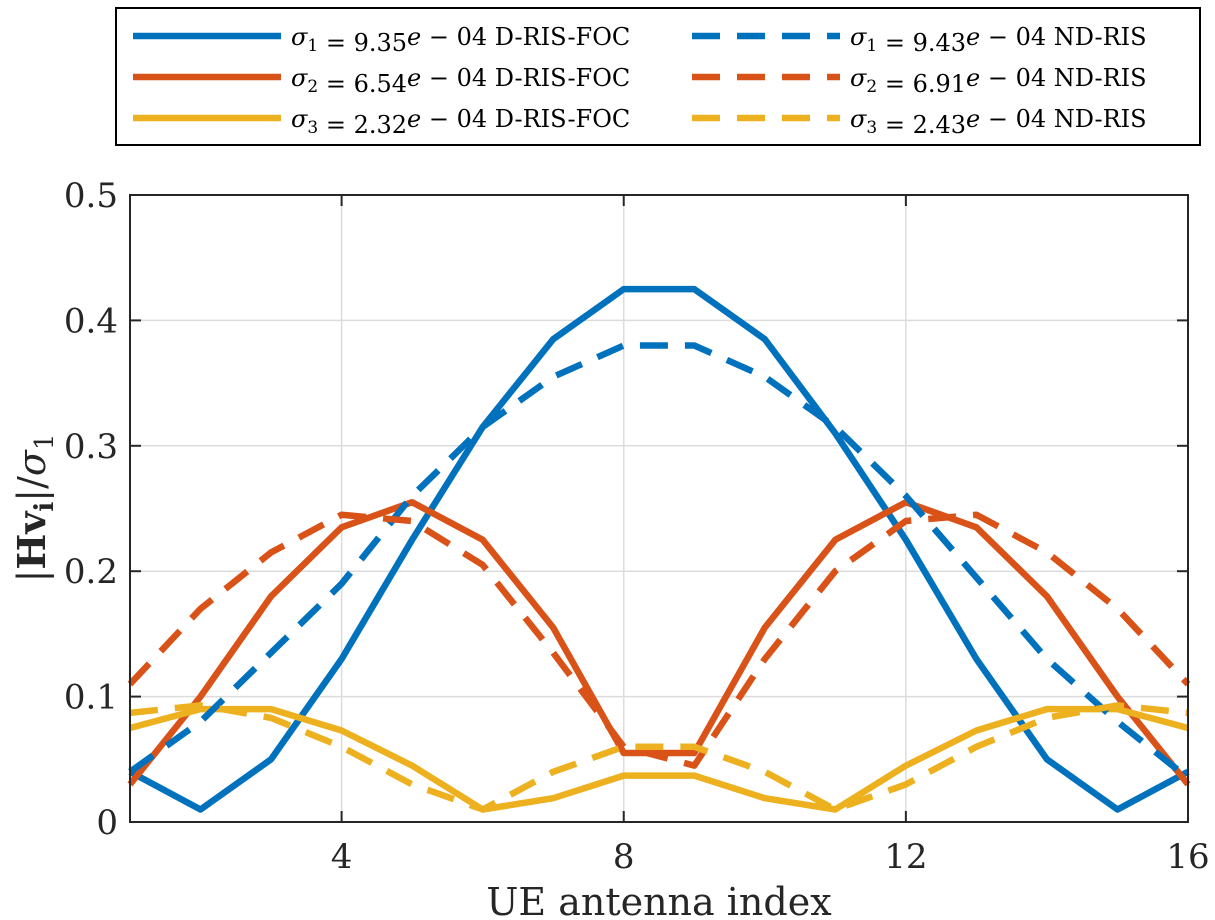 The width and height of the screenshot is (1215, 920). I want to click on legend-label-1: σ1 = 9.35e − 04 D-RIS-FOC, so click(460, 40).